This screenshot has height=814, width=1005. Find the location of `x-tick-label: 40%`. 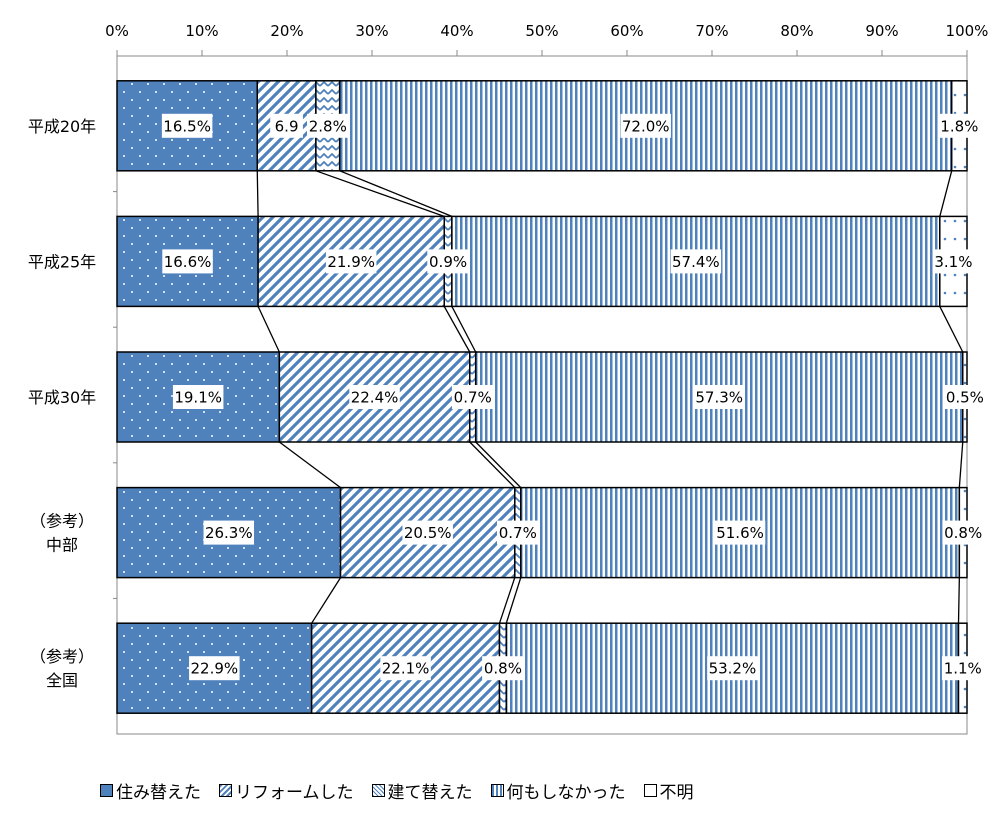

x-tick-label: 40% is located at coordinates (456, 31).